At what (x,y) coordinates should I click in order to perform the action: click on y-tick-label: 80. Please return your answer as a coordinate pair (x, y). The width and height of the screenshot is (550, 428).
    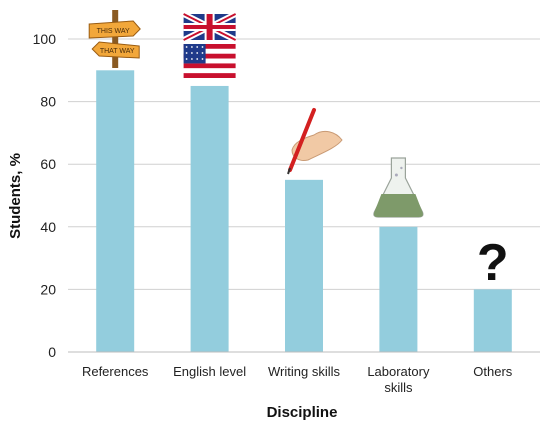
    Looking at the image, I should click on (48, 102).